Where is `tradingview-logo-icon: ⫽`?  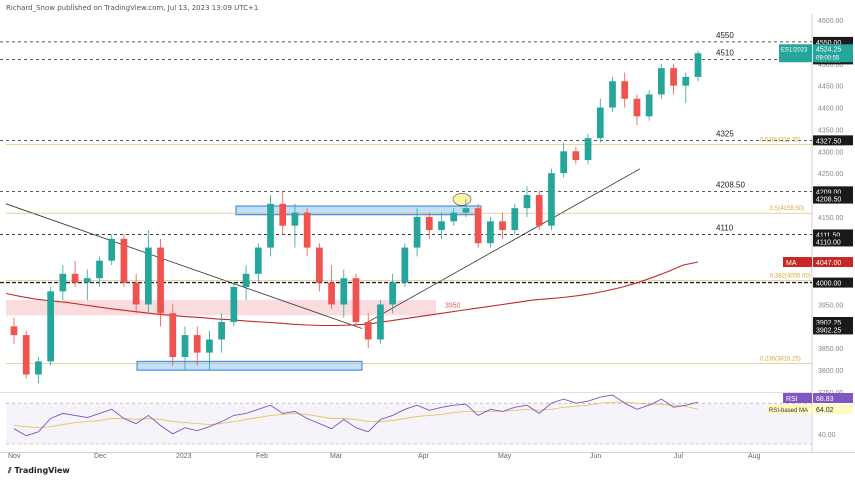
tradingview-logo-icon: ⫽ is located at coordinates (11, 470).